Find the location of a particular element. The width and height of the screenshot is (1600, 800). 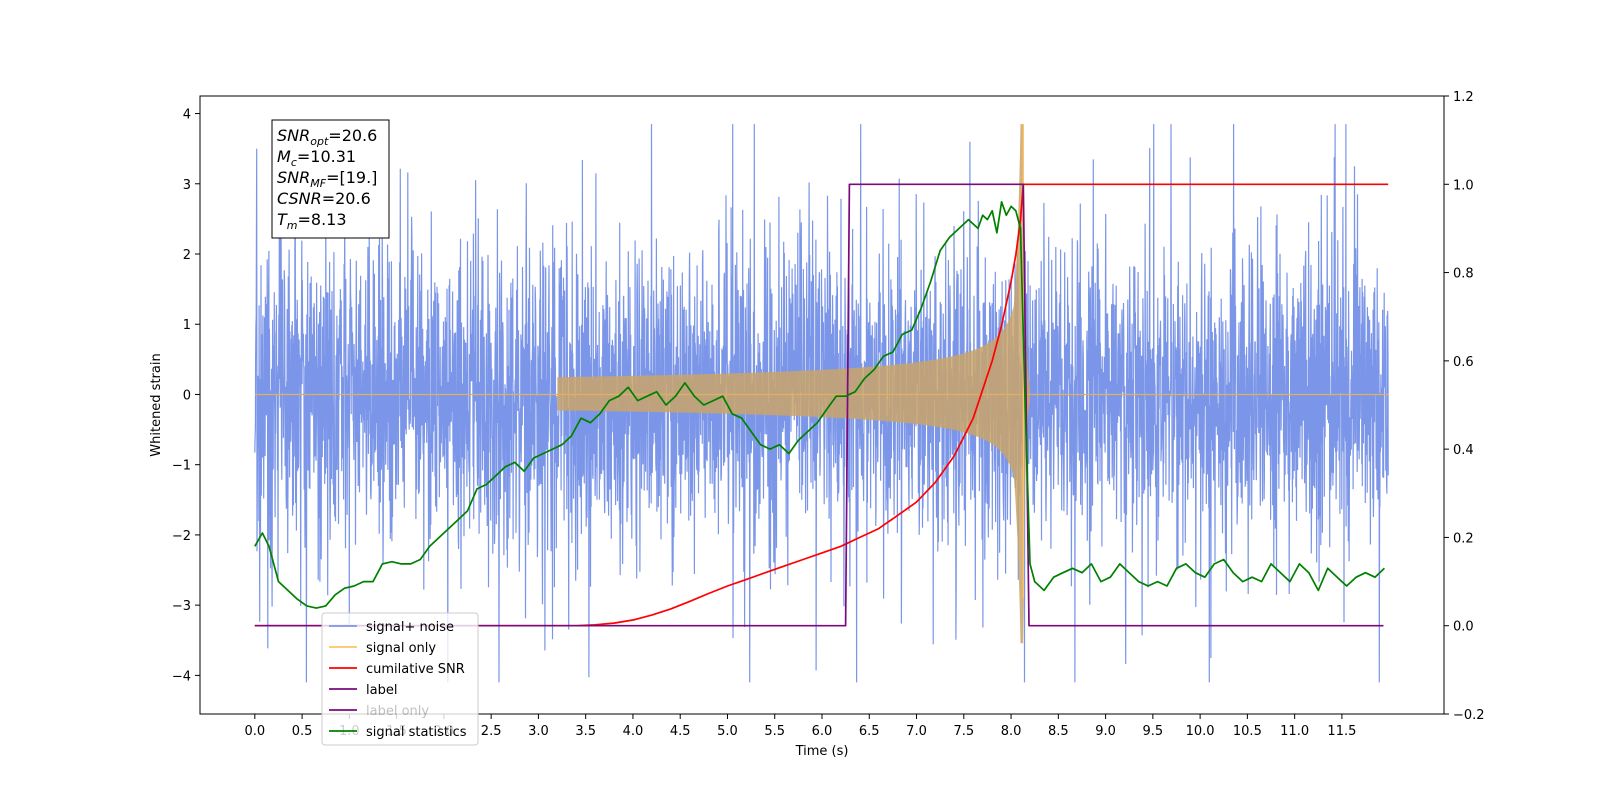

info-box-frame is located at coordinates (330, 179).